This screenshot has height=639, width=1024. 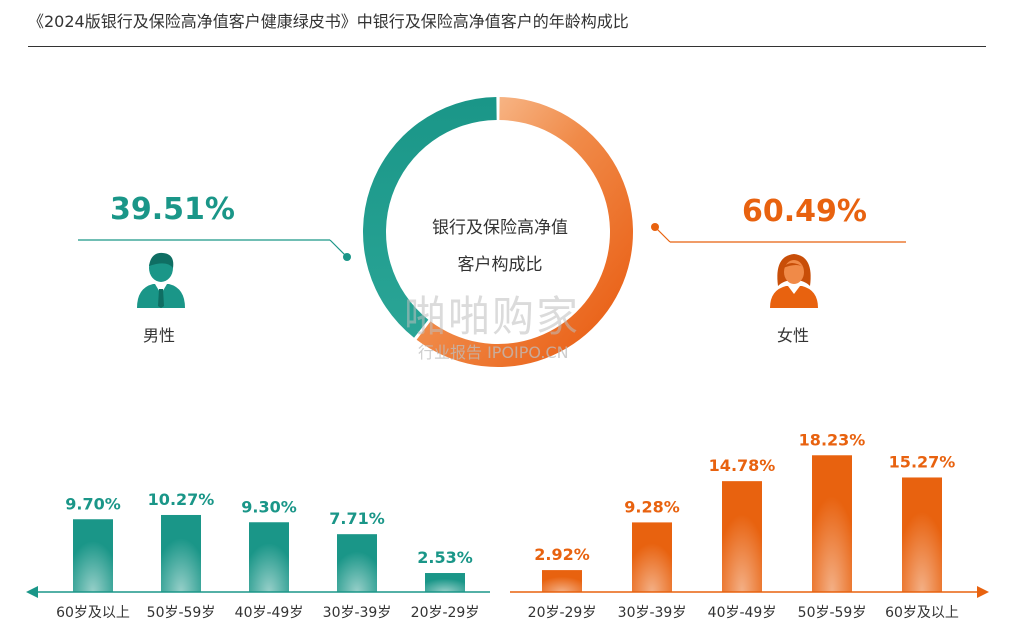 I want to click on donut-slice-male, so click(x=430, y=217).